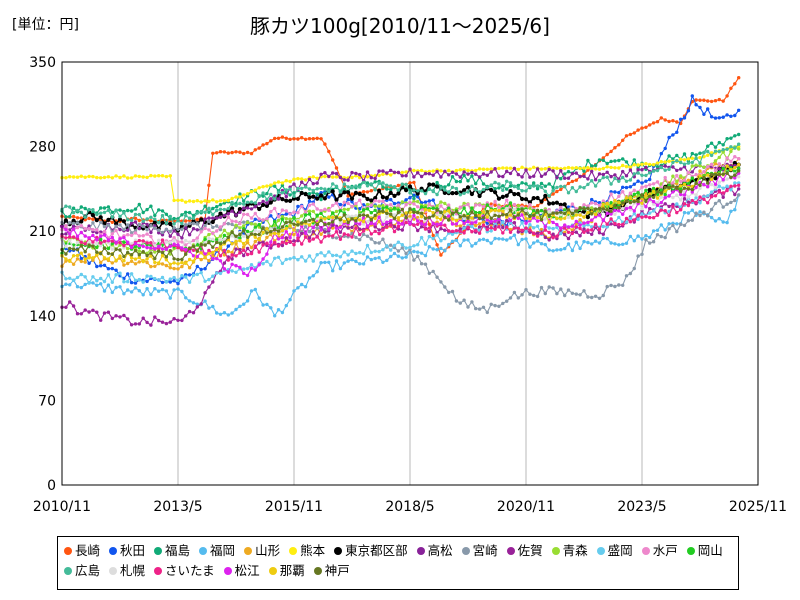 This screenshot has width=800, height=600. Describe the element at coordinates (526, 507) in the screenshot. I see `x-tick-label: 2020/11` at that location.